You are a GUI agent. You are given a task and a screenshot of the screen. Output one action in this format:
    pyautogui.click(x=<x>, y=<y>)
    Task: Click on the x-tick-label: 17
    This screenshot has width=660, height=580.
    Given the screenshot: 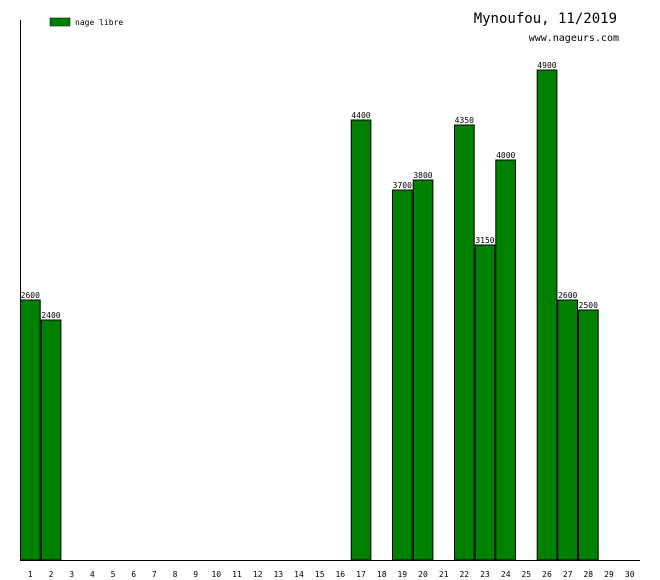 What is the action you would take?
    pyautogui.click(x=361, y=574)
    